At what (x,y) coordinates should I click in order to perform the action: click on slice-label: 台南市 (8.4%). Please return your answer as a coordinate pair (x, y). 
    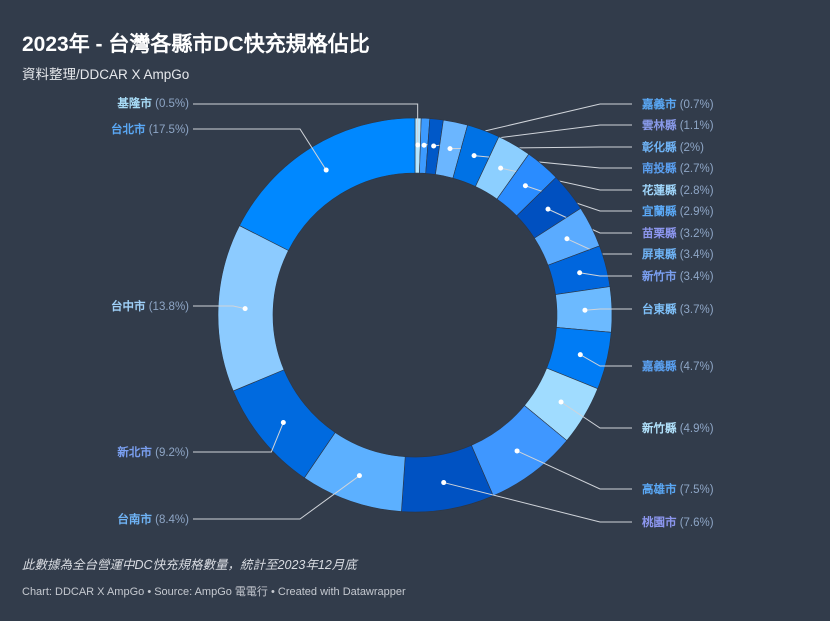
    Looking at the image, I should click on (153, 519).